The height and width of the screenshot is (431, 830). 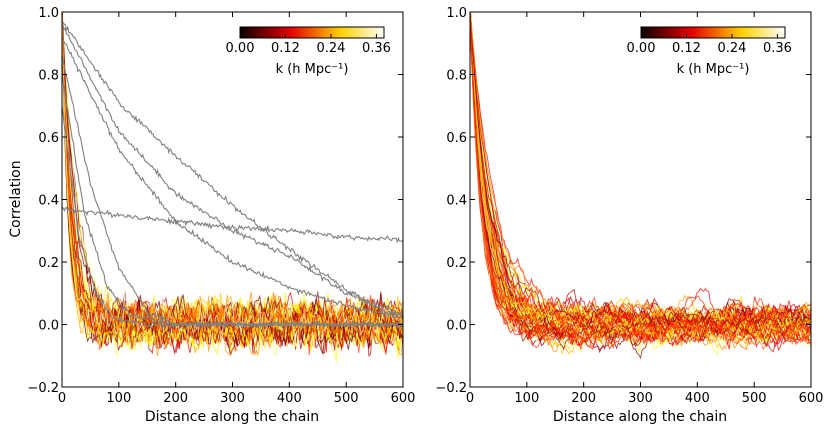 What do you see at coordinates (232, 417) in the screenshot?
I see `left-x-axis-label: Distance along the chain` at bounding box center [232, 417].